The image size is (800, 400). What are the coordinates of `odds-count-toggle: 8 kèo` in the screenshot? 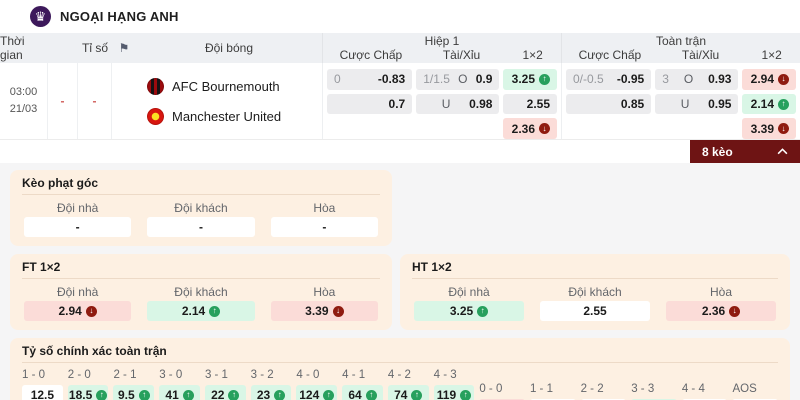 It's located at (745, 151).